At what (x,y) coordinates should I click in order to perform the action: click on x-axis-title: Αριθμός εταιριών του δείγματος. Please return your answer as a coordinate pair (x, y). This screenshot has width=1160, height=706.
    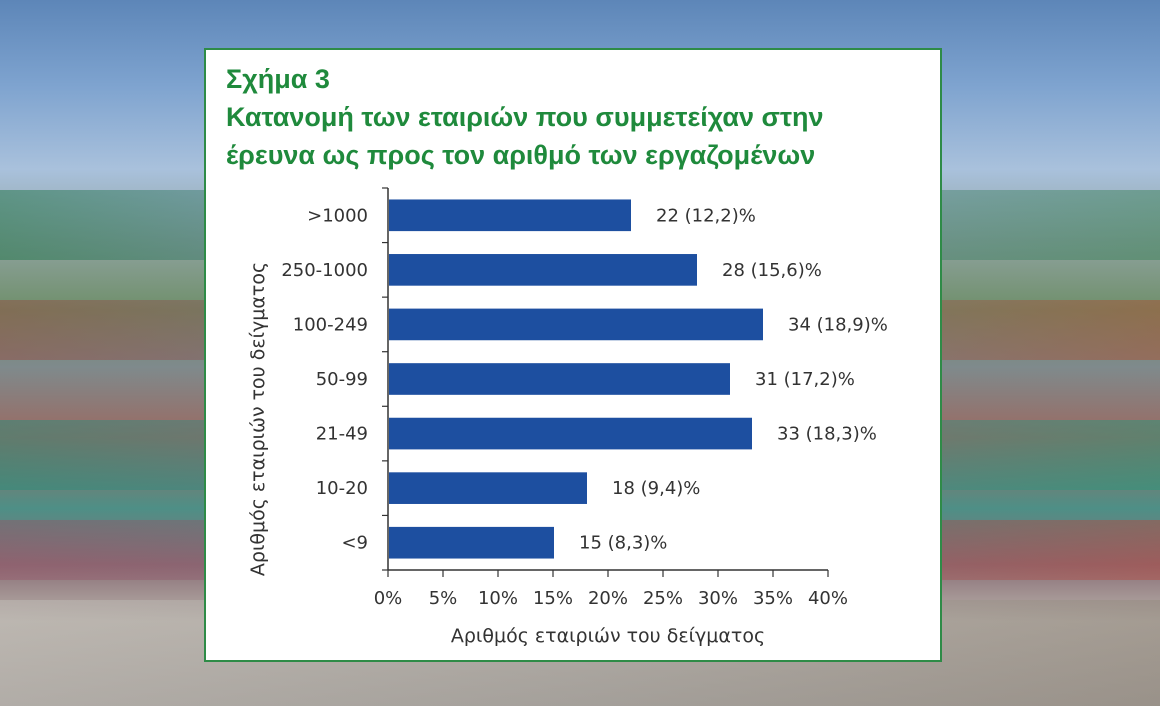
    Looking at the image, I should click on (608, 636).